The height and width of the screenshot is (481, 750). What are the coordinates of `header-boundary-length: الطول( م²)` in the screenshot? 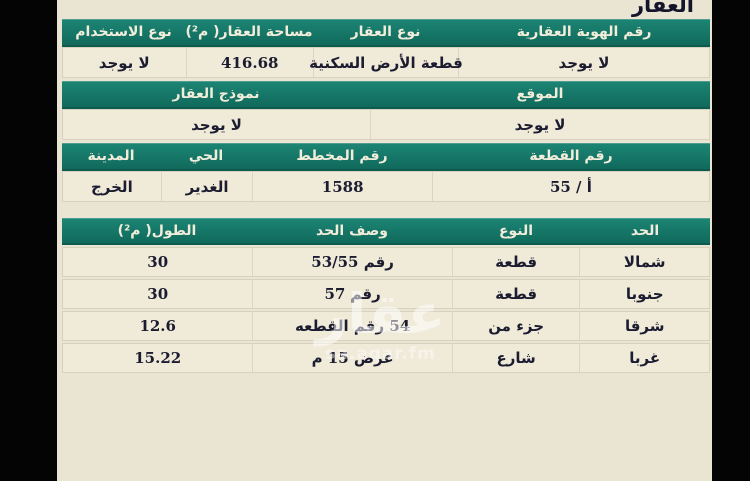 It's located at (157, 230).